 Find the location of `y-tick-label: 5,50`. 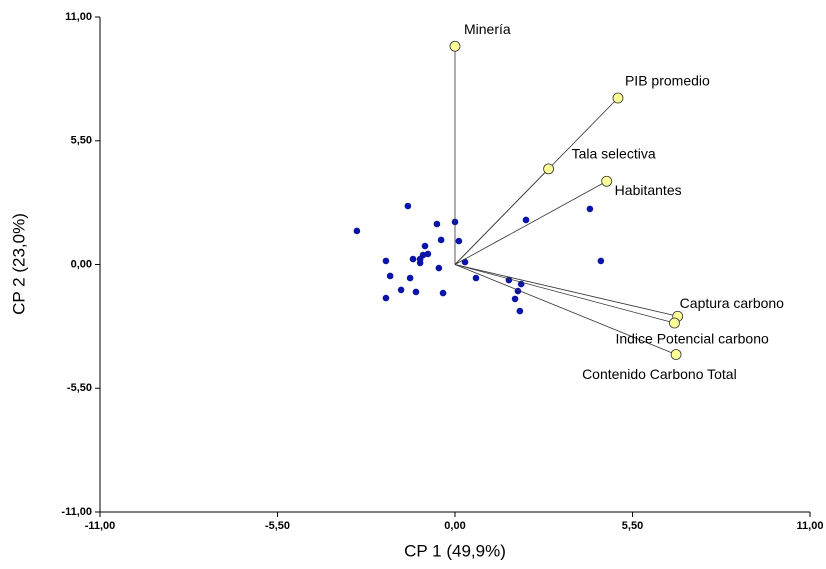

y-tick-label: 5,50 is located at coordinates (81, 141).